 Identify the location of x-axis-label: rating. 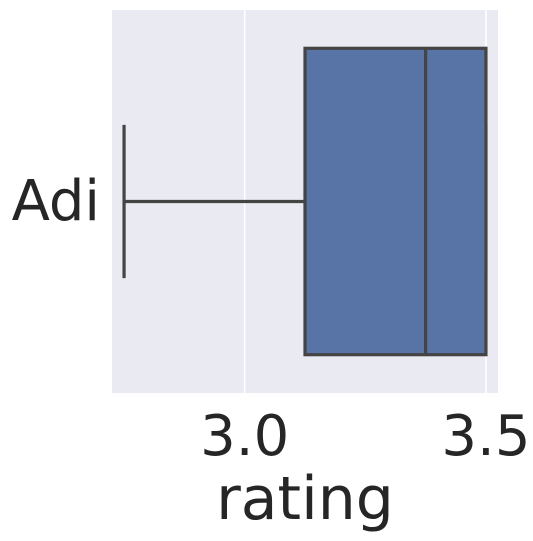
(305, 499).